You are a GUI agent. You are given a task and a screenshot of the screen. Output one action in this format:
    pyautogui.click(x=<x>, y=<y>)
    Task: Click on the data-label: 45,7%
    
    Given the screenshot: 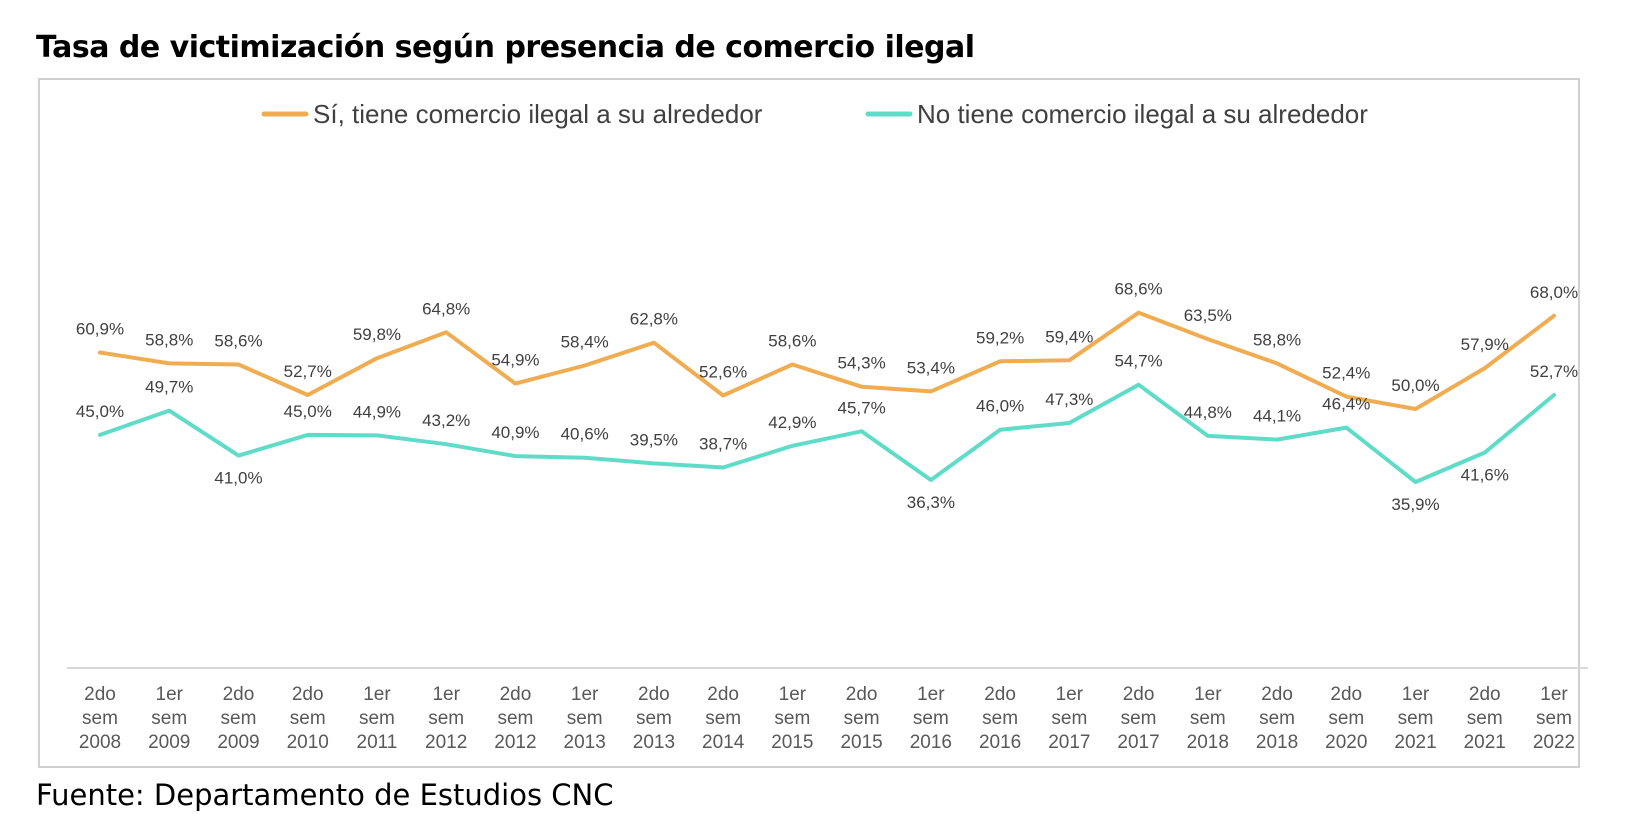 What is the action you would take?
    pyautogui.click(x=862, y=407)
    